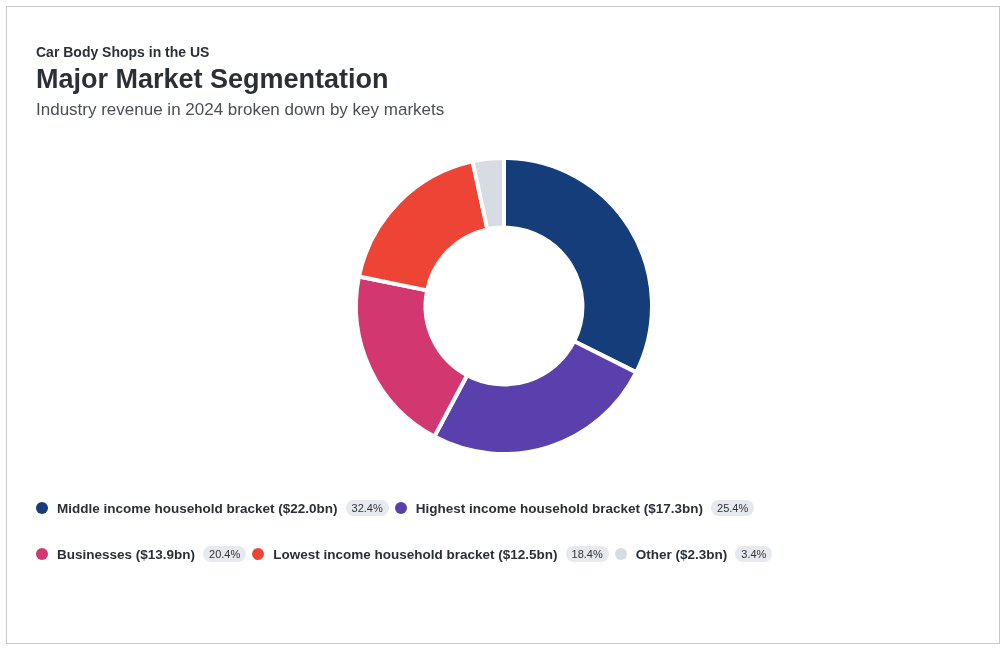 This screenshot has height=651, width=1008. I want to click on legend-label: Other ($2.3bn), so click(681, 554).